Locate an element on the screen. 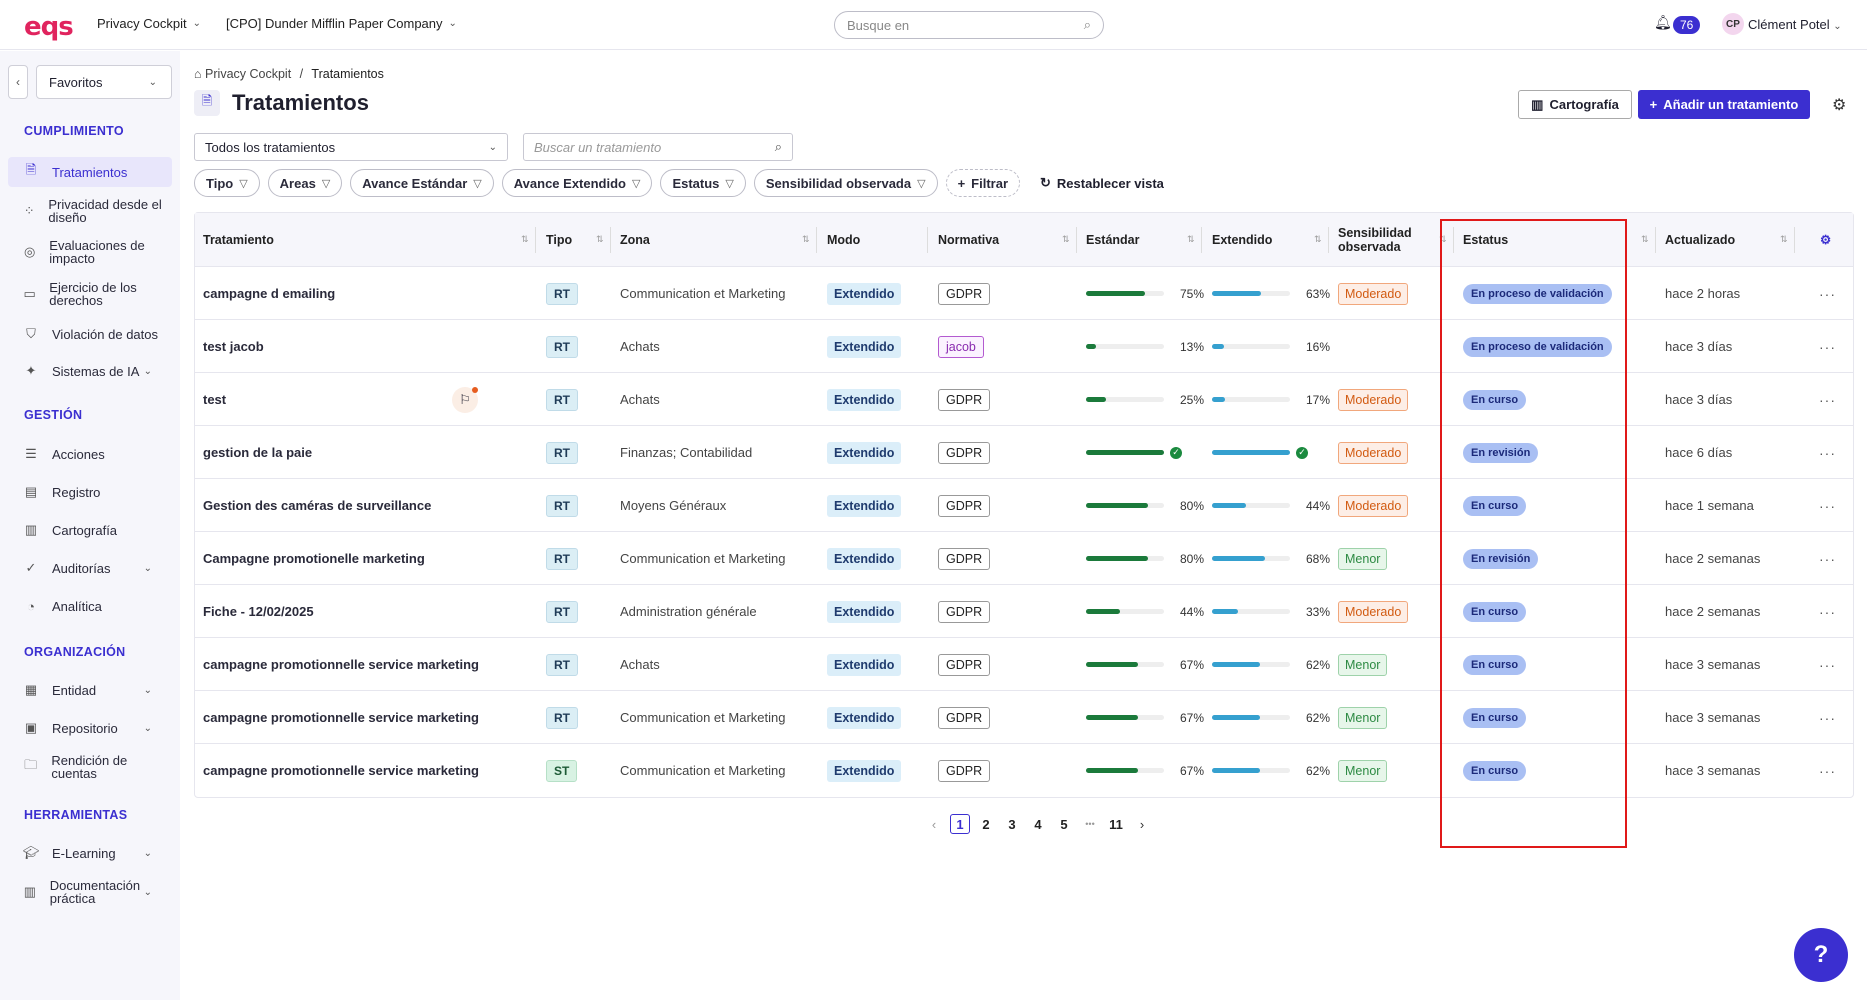 This screenshot has height=1000, width=1867. sidebar-item-registro: ▤ Registro is located at coordinates (90, 492).